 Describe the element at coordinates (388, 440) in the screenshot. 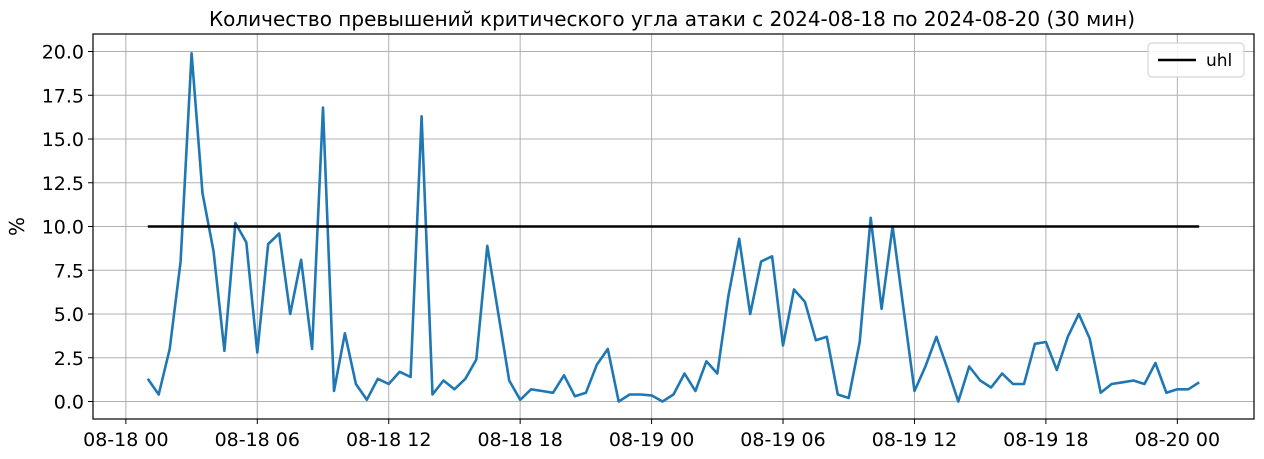

I see `x-tick-label: 08-18 12` at that location.